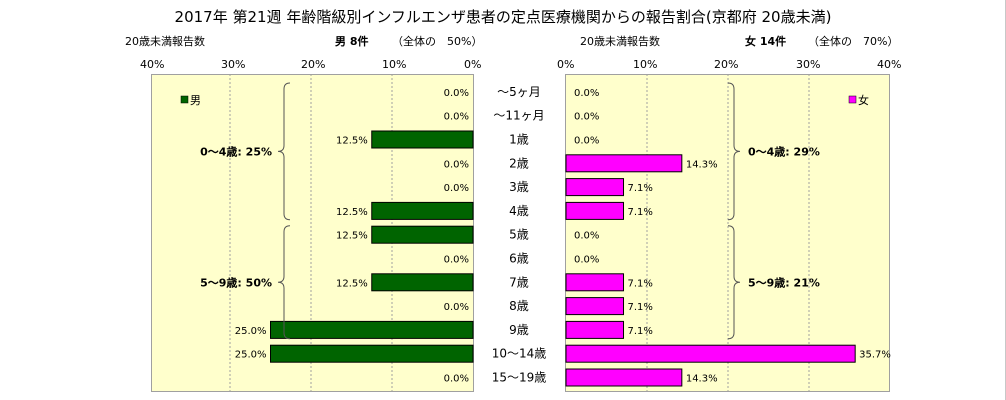 The width and height of the screenshot is (1006, 400). Describe the element at coordinates (808, 64) in the screenshot. I see `right-tick: 30%` at that location.